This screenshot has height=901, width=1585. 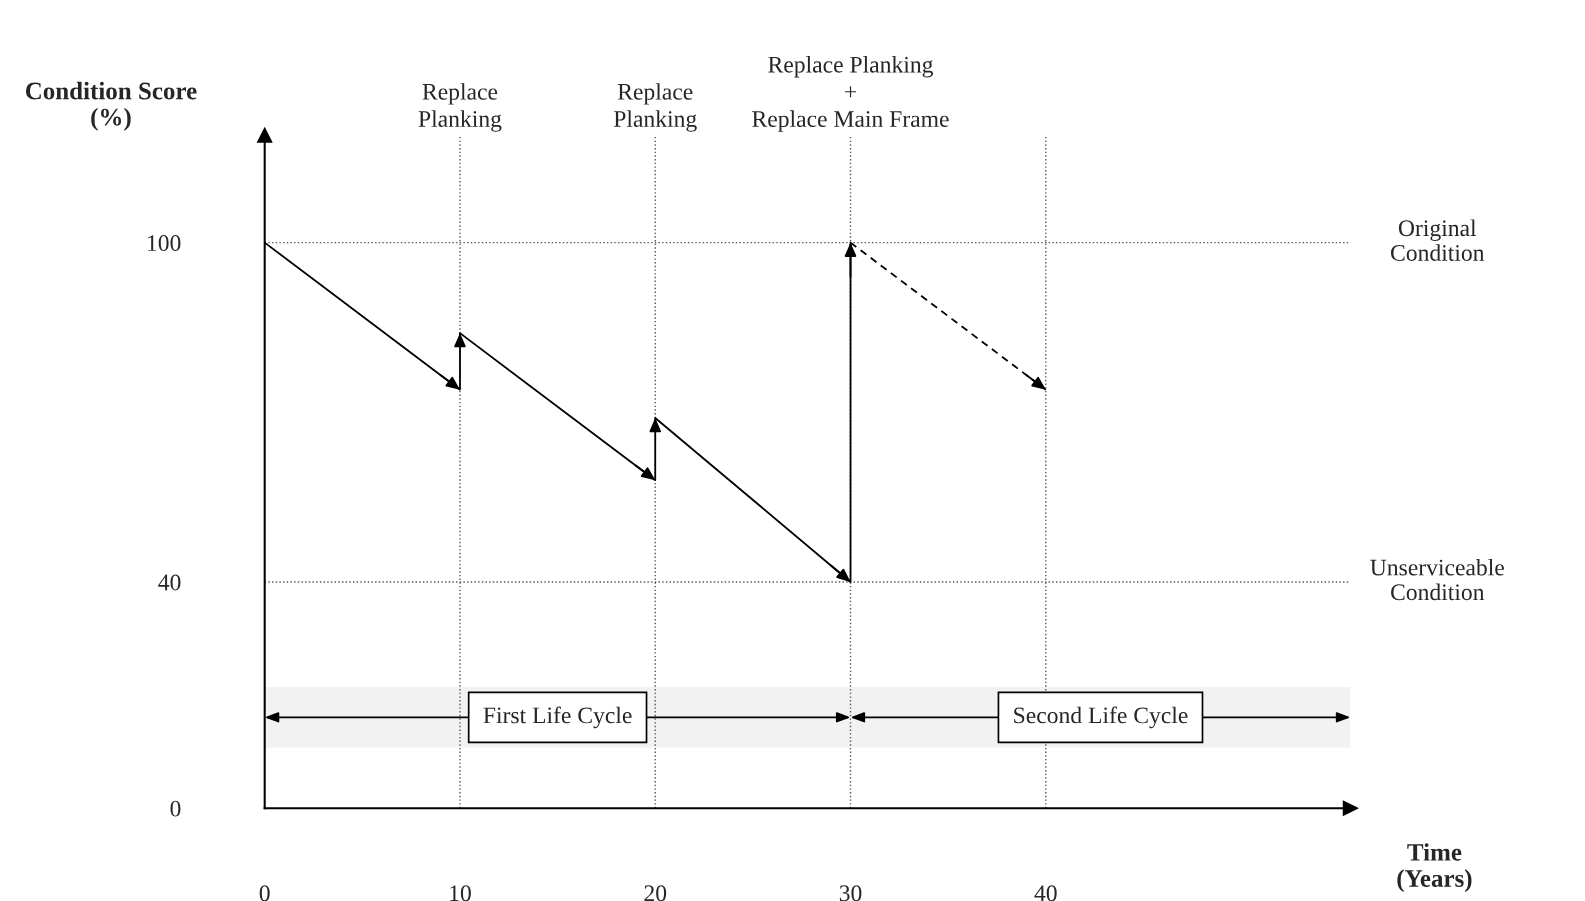 What do you see at coordinates (1045, 893) in the screenshot?
I see `x-tick-label: 40` at bounding box center [1045, 893].